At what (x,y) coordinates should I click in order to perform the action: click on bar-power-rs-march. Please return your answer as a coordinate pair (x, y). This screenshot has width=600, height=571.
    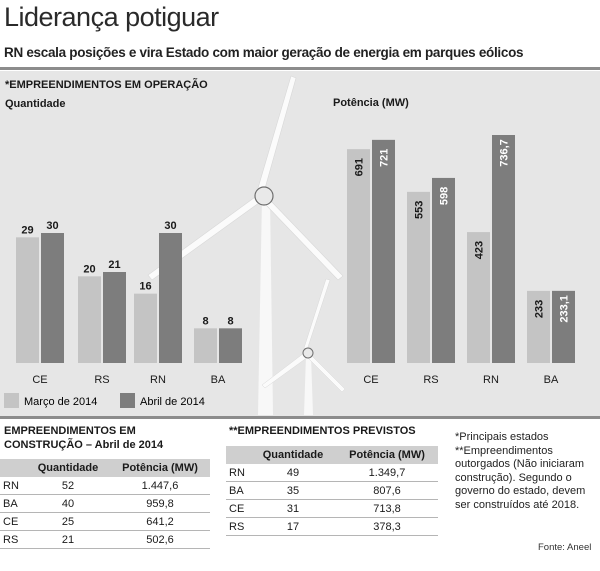
    Looking at the image, I should click on (418, 277).